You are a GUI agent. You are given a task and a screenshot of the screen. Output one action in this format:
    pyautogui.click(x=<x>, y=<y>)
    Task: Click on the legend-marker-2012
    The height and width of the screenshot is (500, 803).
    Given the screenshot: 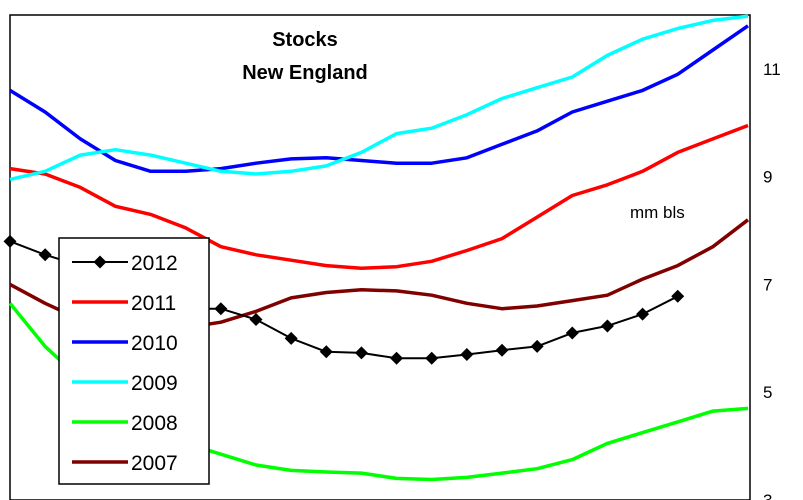 What is the action you would take?
    pyautogui.click(x=100, y=262)
    